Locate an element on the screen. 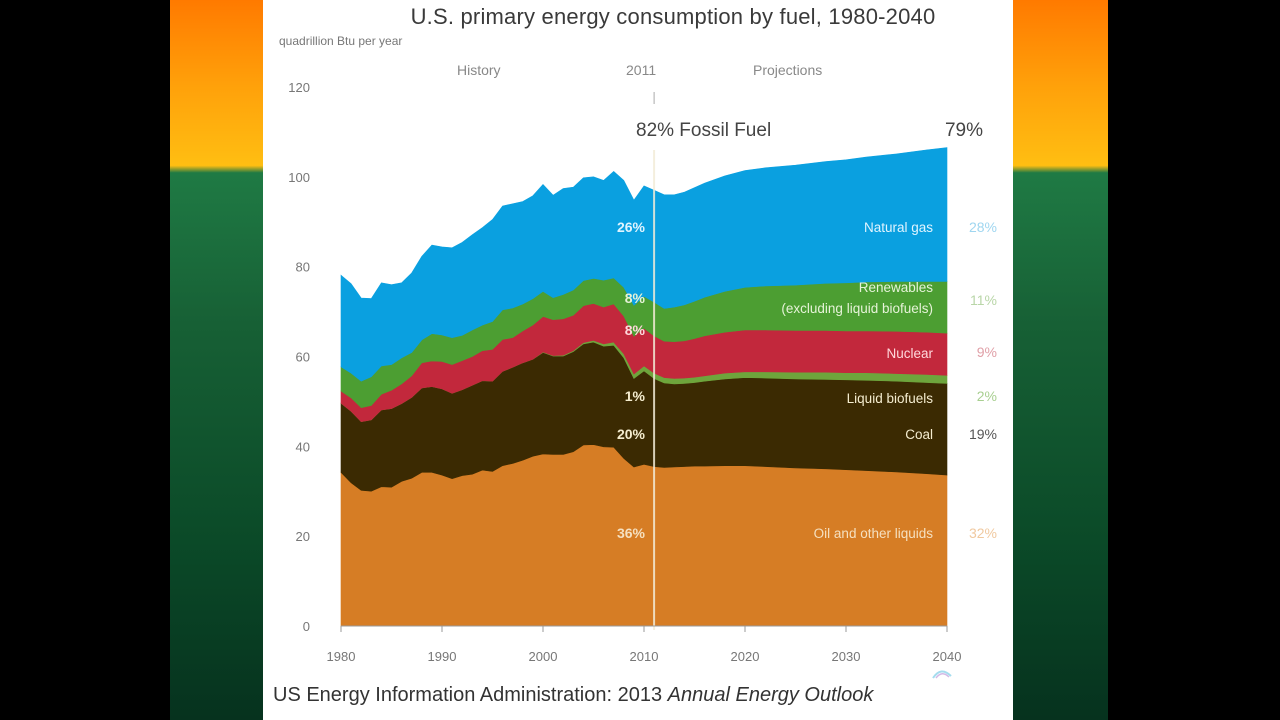 The width and height of the screenshot is (1280, 720). share-2040-2: 2% is located at coordinates (987, 396).